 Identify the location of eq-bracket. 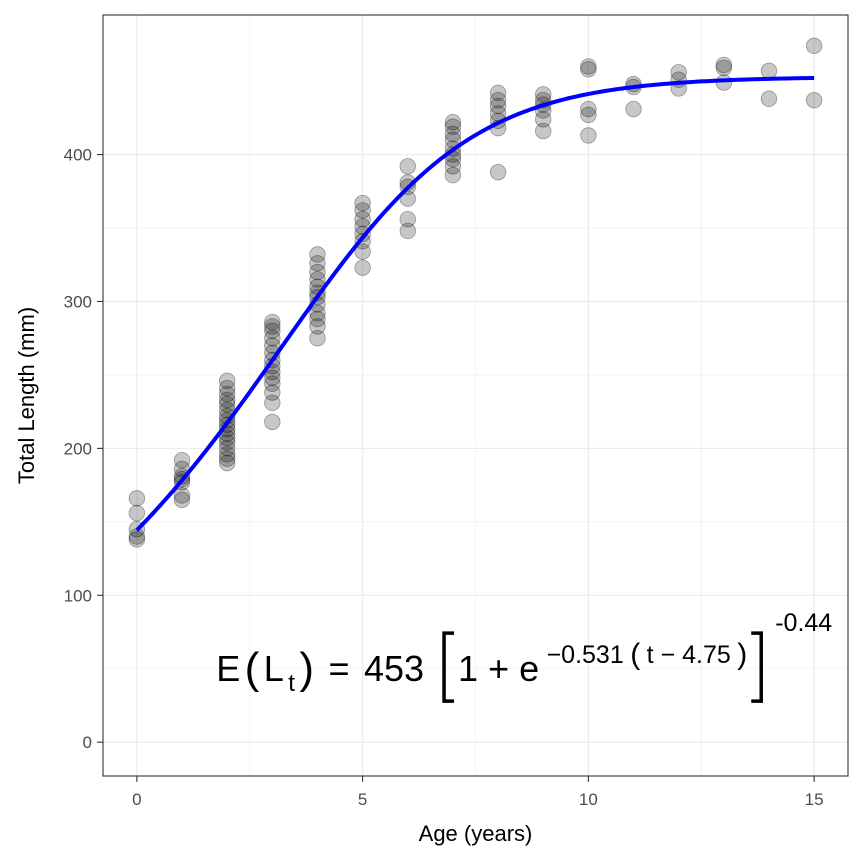
(602, 667).